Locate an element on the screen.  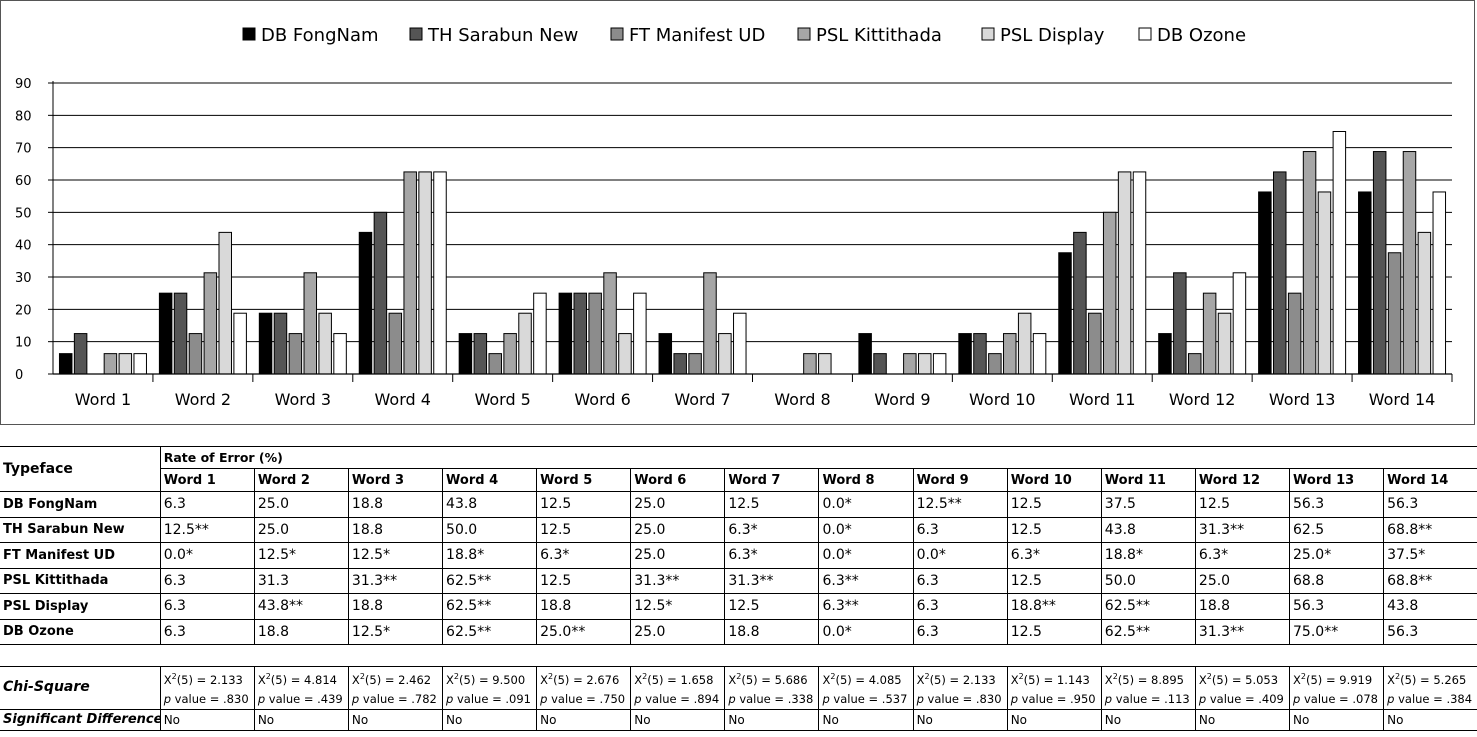
typeface-name: PSL Display is located at coordinates (80, 606).